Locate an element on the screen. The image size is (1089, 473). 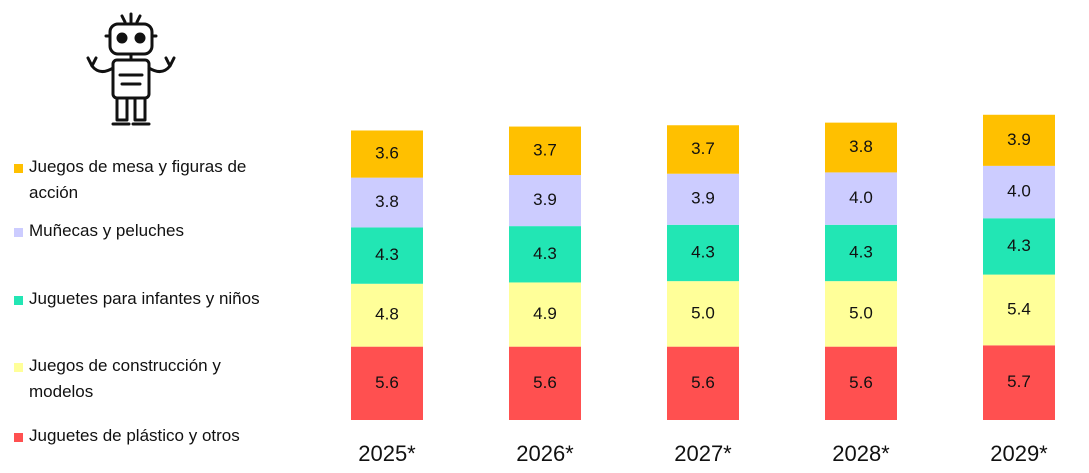
x-tick-label: 2026* is located at coordinates (545, 453).